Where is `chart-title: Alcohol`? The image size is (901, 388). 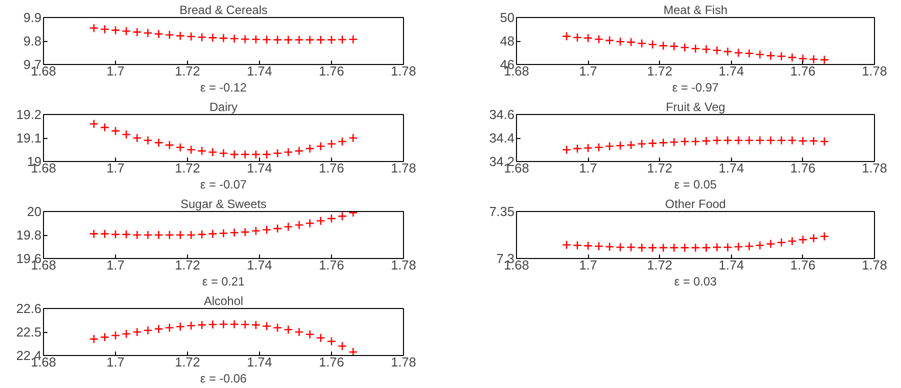 chart-title: Alcohol is located at coordinates (224, 301).